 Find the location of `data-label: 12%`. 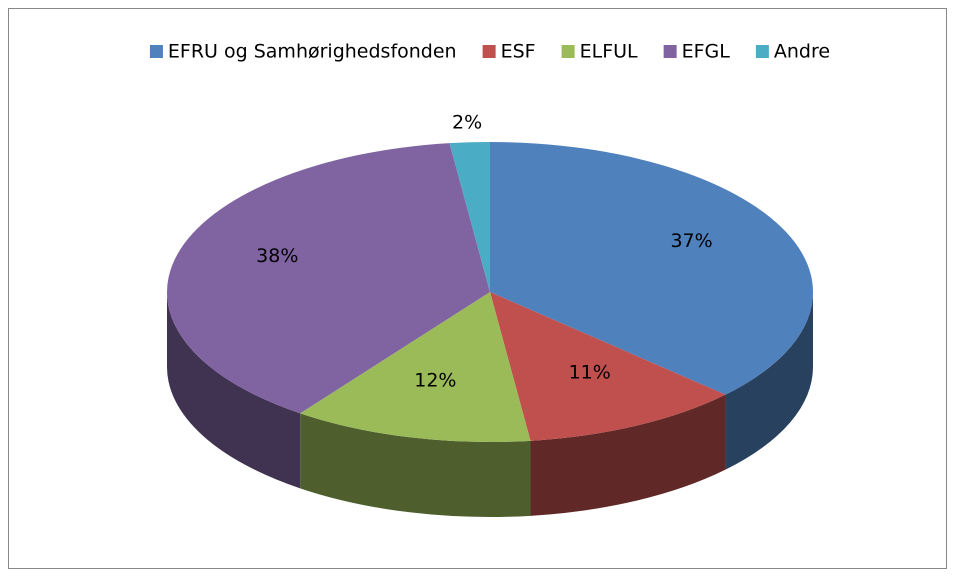

data-label: 12% is located at coordinates (435, 380).